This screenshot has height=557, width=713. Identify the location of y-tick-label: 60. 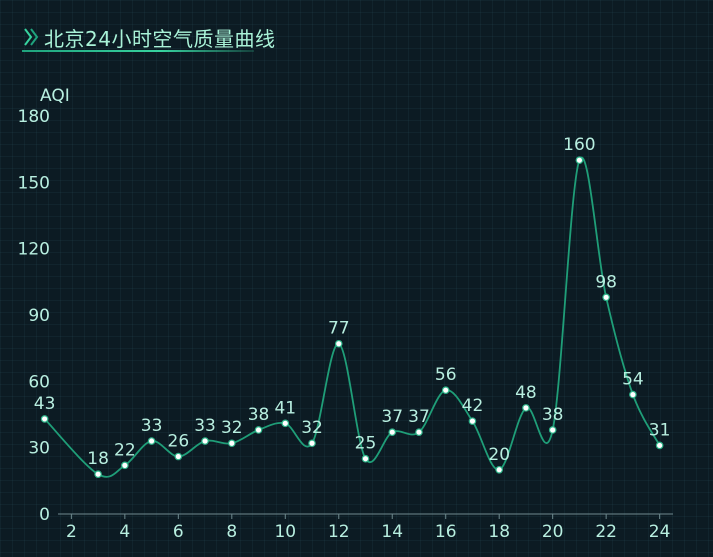
(39, 382).